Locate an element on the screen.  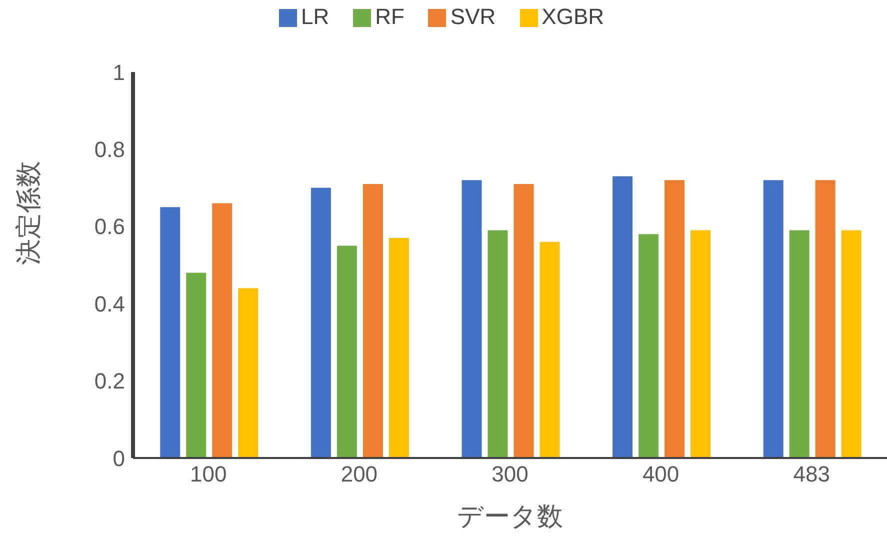
y-tick-label: 1 is located at coordinates (118, 72).